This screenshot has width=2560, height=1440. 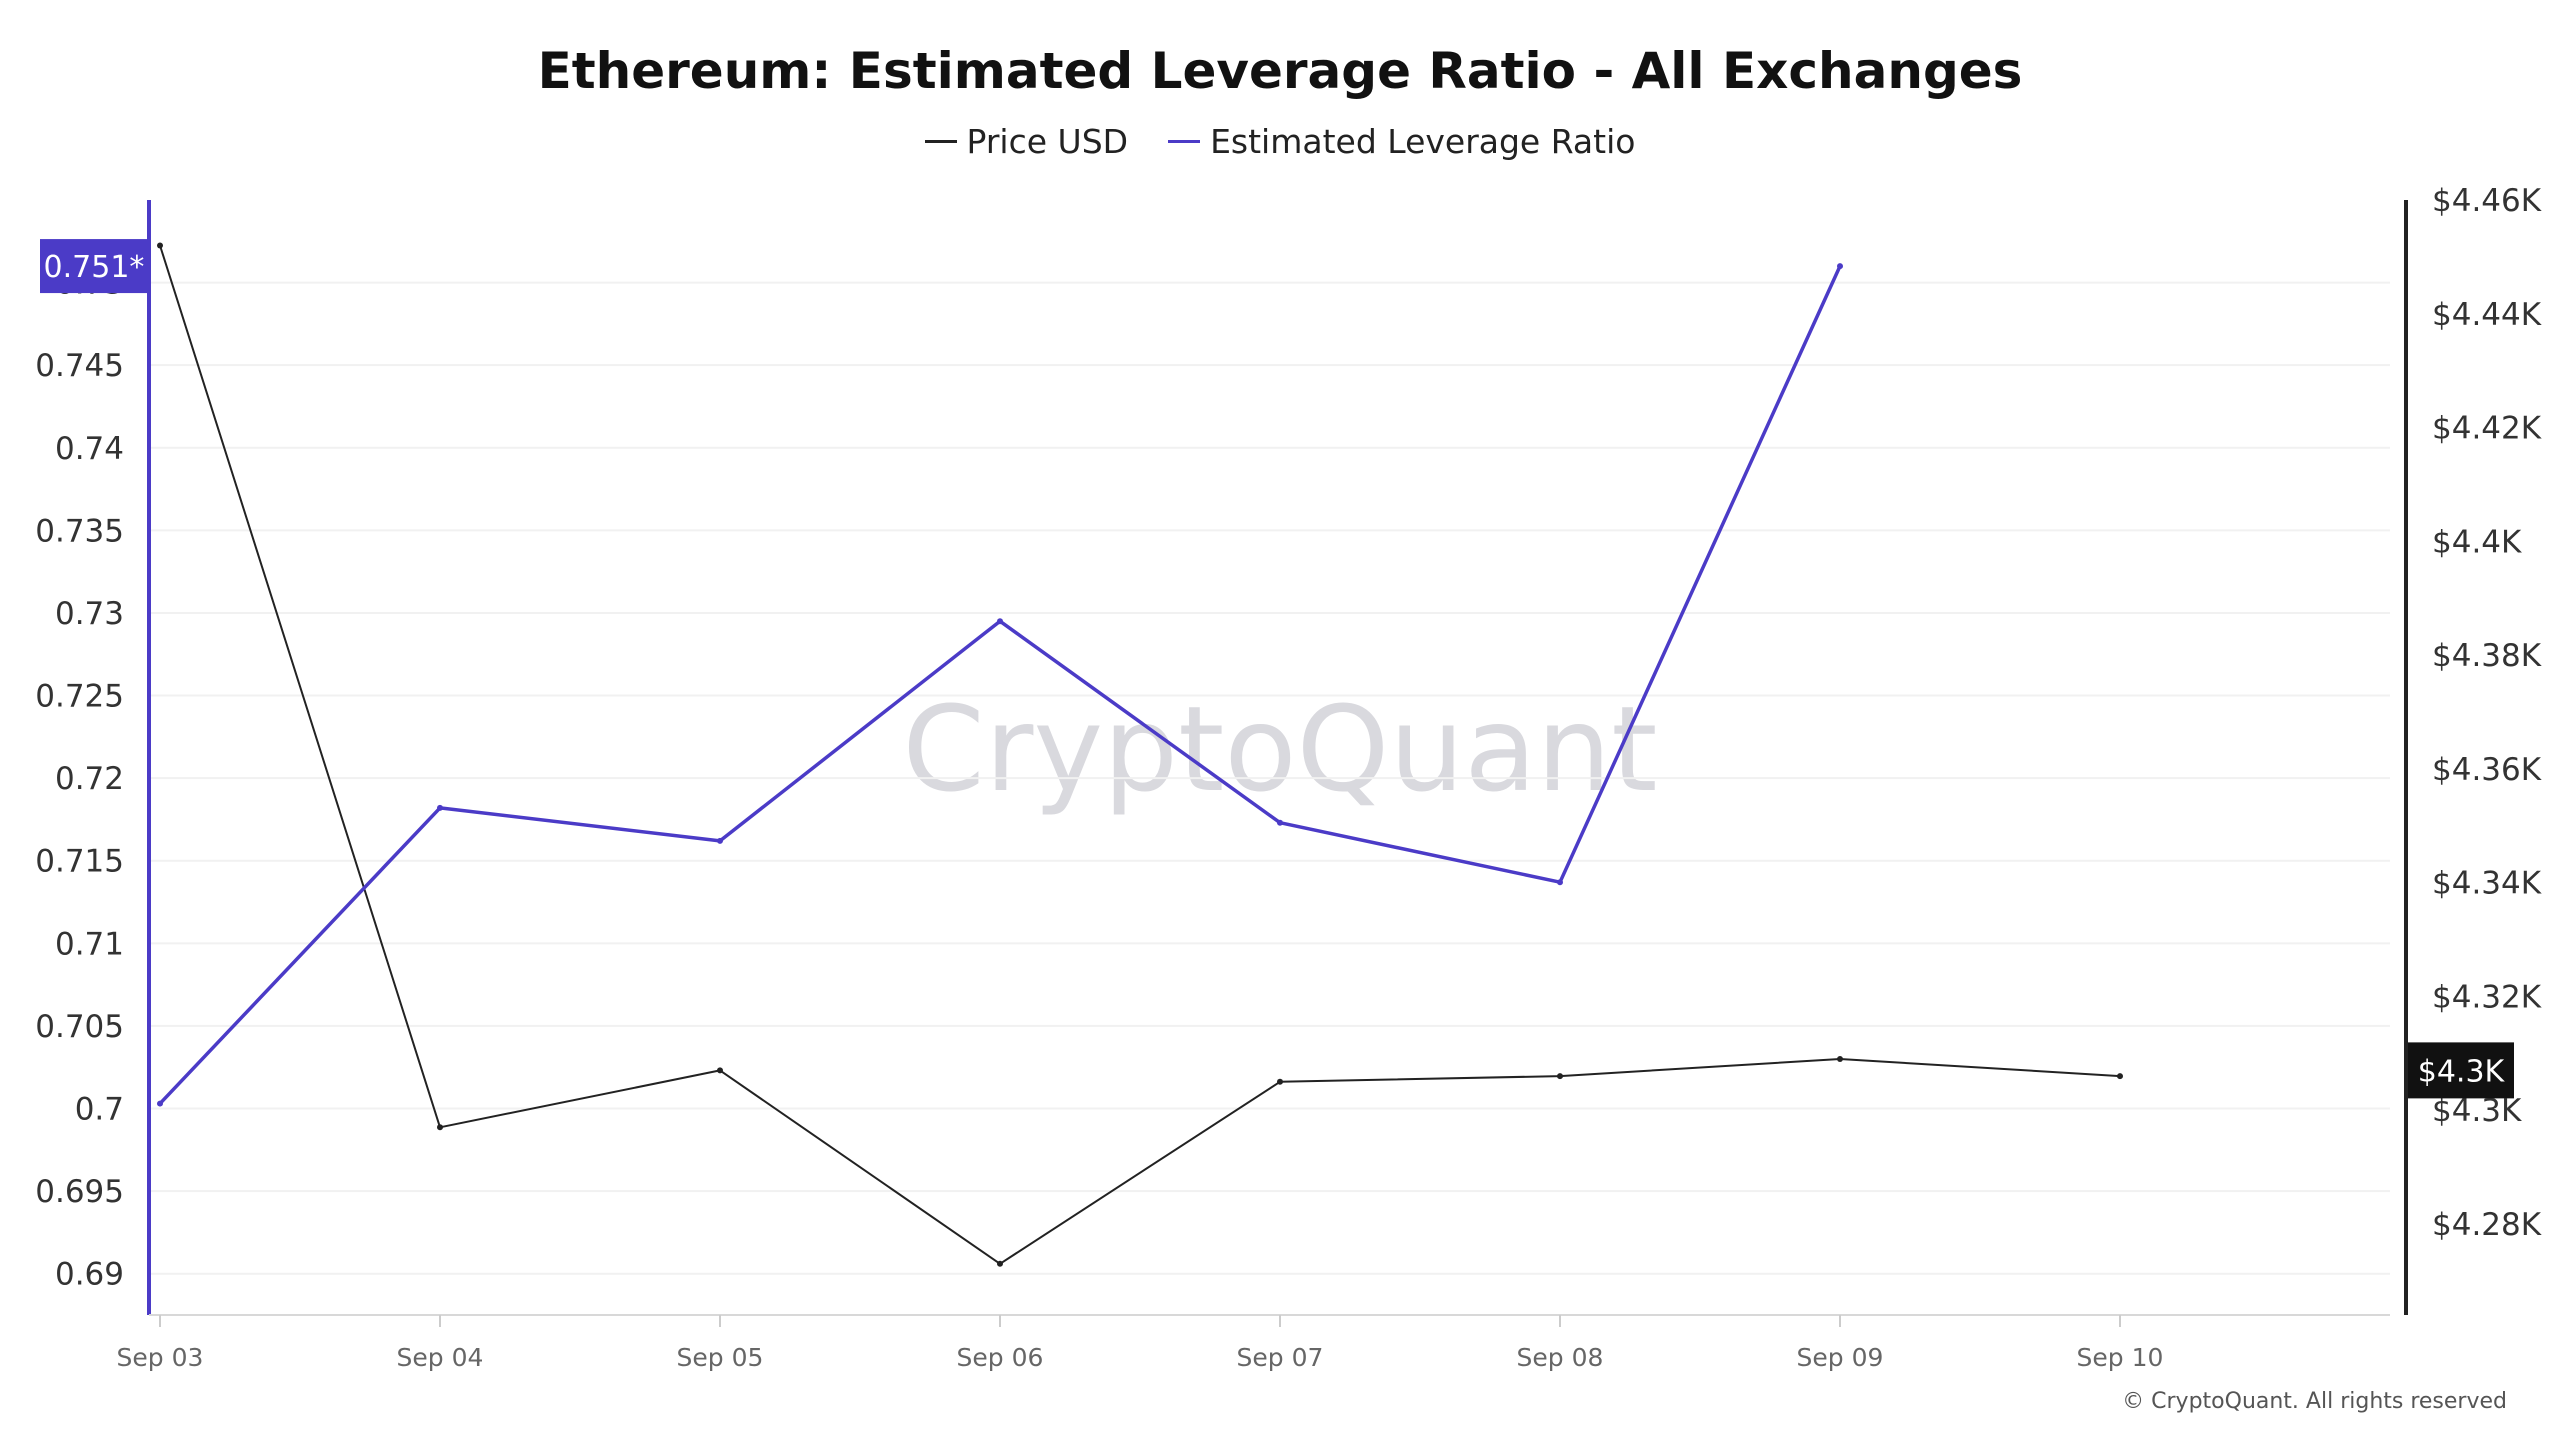 I want to click on right-value-badge, so click(x=2461, y=1070).